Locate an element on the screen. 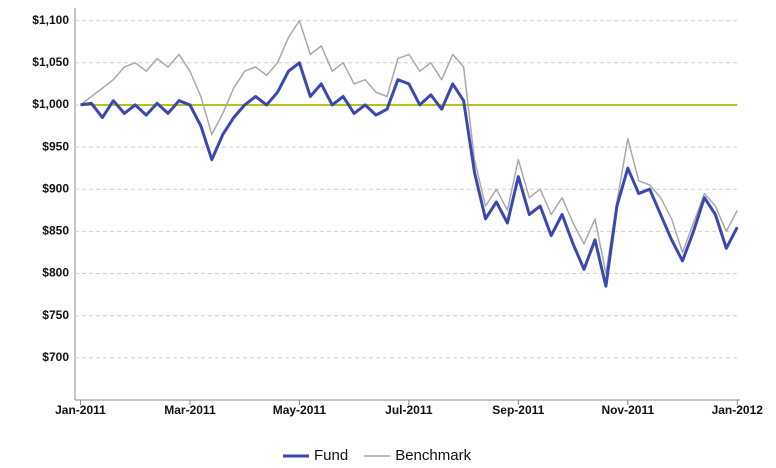 The width and height of the screenshot is (776, 468). y-tick-label: $800 is located at coordinates (55, 273).